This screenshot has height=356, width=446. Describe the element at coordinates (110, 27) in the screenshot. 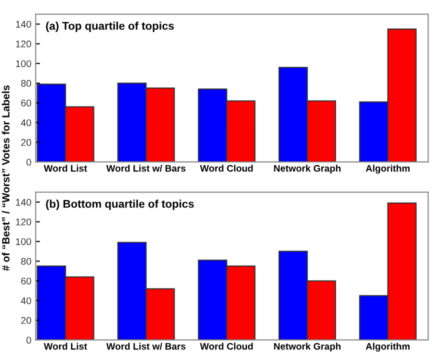

I see `text: (a) Top quartile of topics` at that location.